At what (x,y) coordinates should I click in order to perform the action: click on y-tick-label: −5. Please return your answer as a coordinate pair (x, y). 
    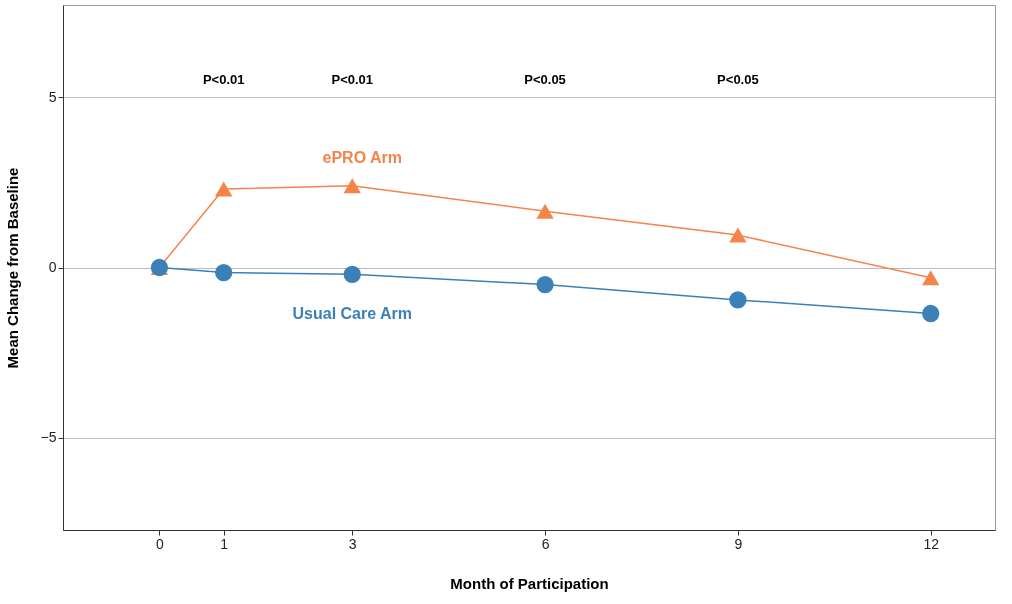
    Looking at the image, I should click on (48, 437).